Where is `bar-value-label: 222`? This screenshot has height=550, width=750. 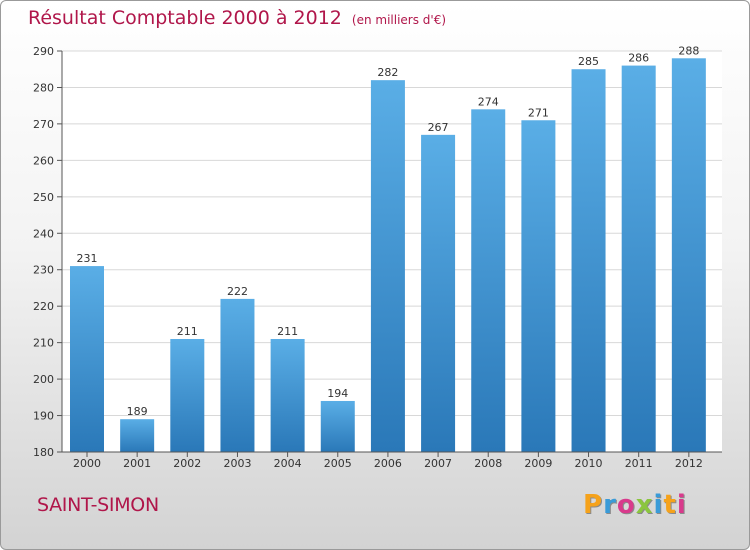 bar-value-label: 222 is located at coordinates (237, 291).